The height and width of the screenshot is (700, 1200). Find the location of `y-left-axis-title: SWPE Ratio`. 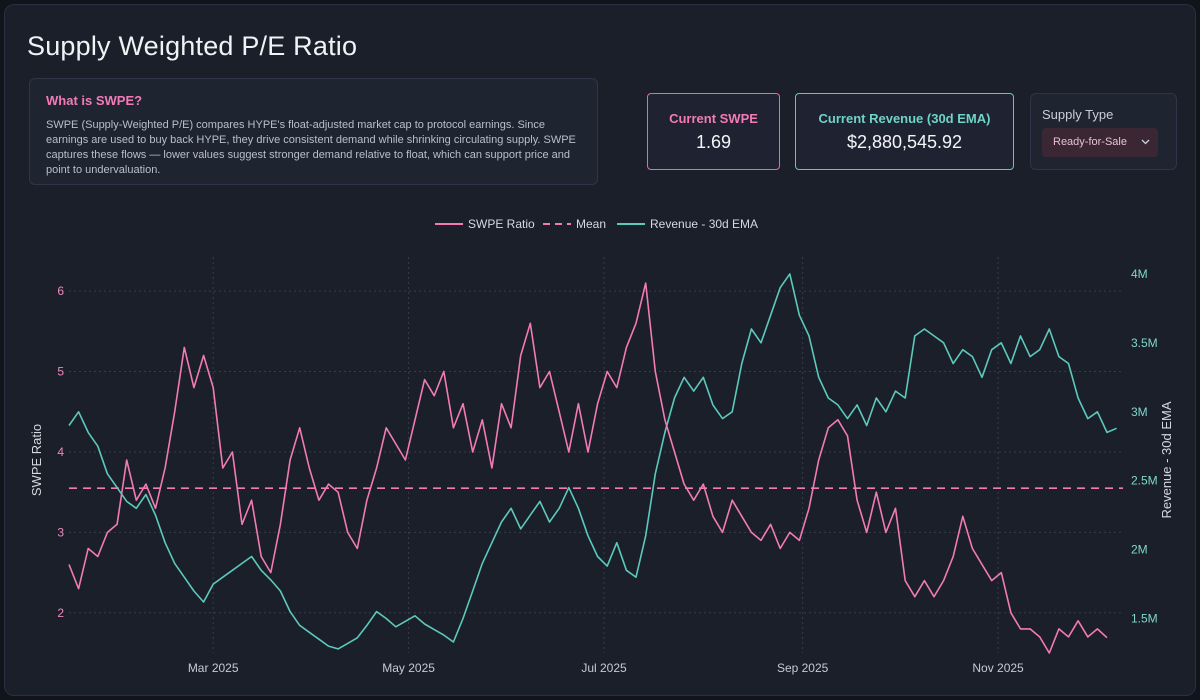

y-left-axis-title: SWPE Ratio is located at coordinates (36, 460).